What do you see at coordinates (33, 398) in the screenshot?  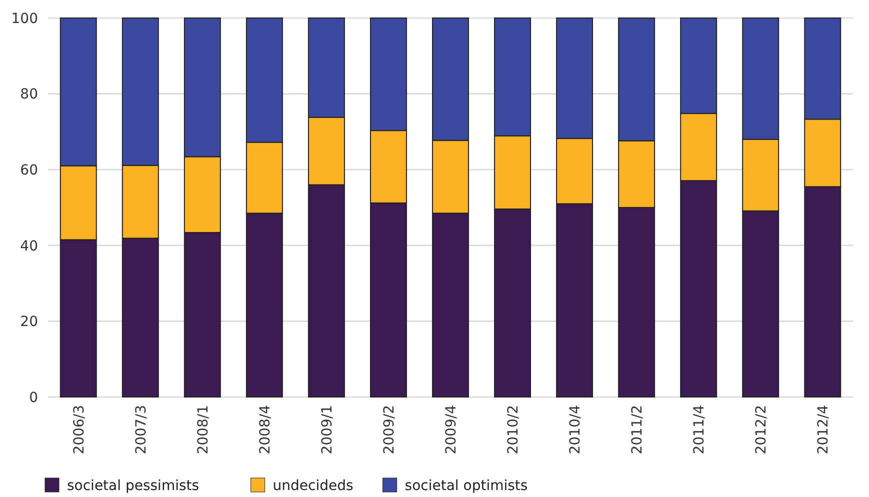 I see `y-tick-label: 0` at bounding box center [33, 398].